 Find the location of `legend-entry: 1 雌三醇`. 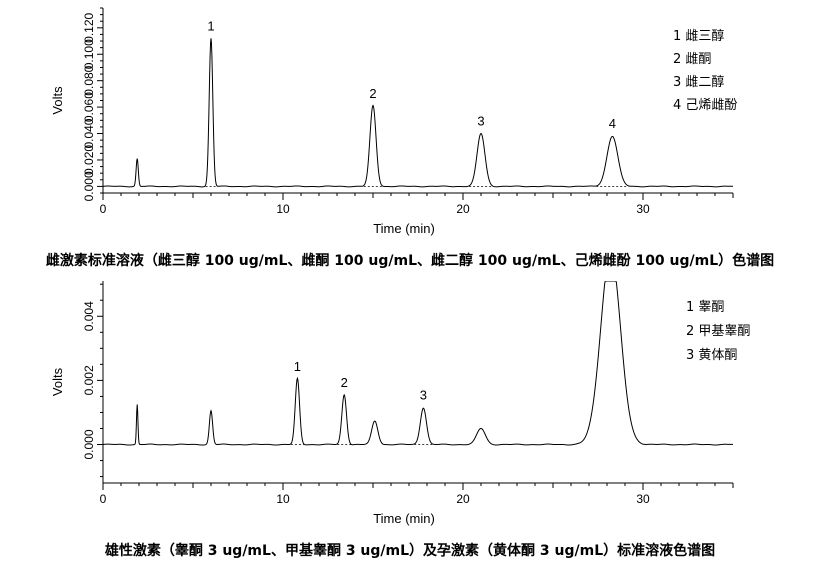

legend-entry: 1 雌三醇 is located at coordinates (698, 36).